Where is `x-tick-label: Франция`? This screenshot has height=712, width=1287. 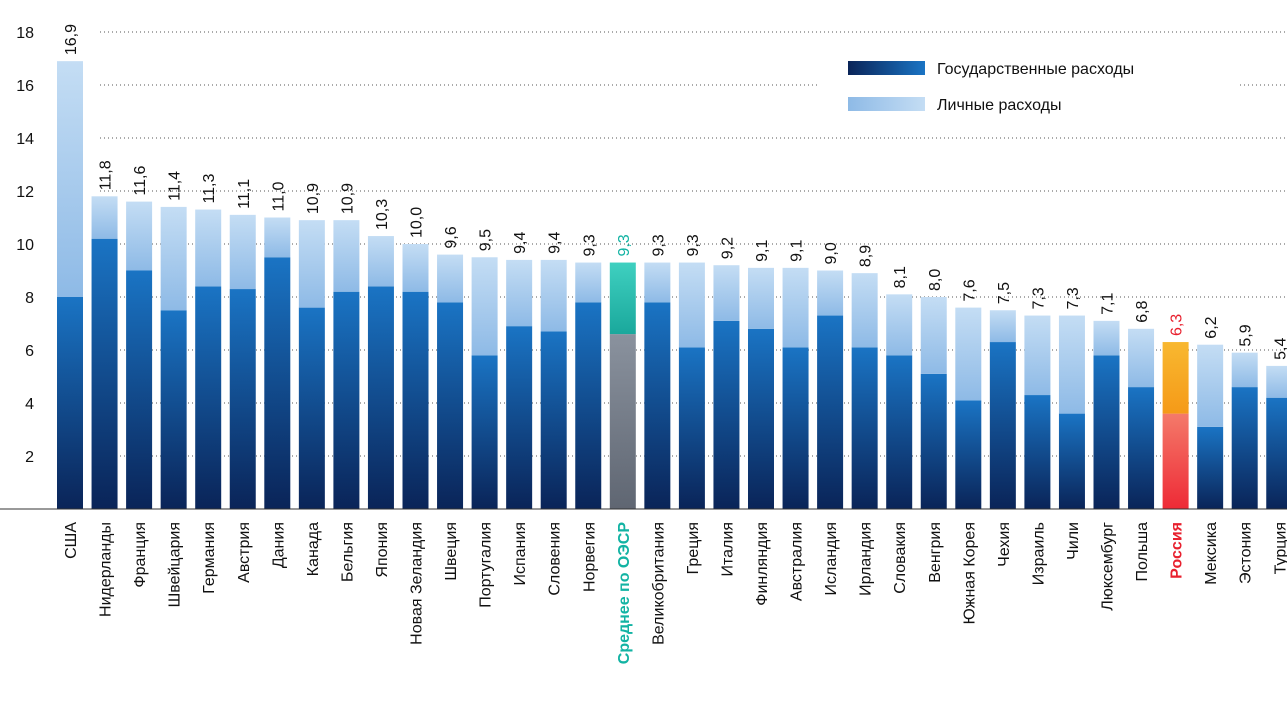 x-tick-label: Франция is located at coordinates (140, 555).